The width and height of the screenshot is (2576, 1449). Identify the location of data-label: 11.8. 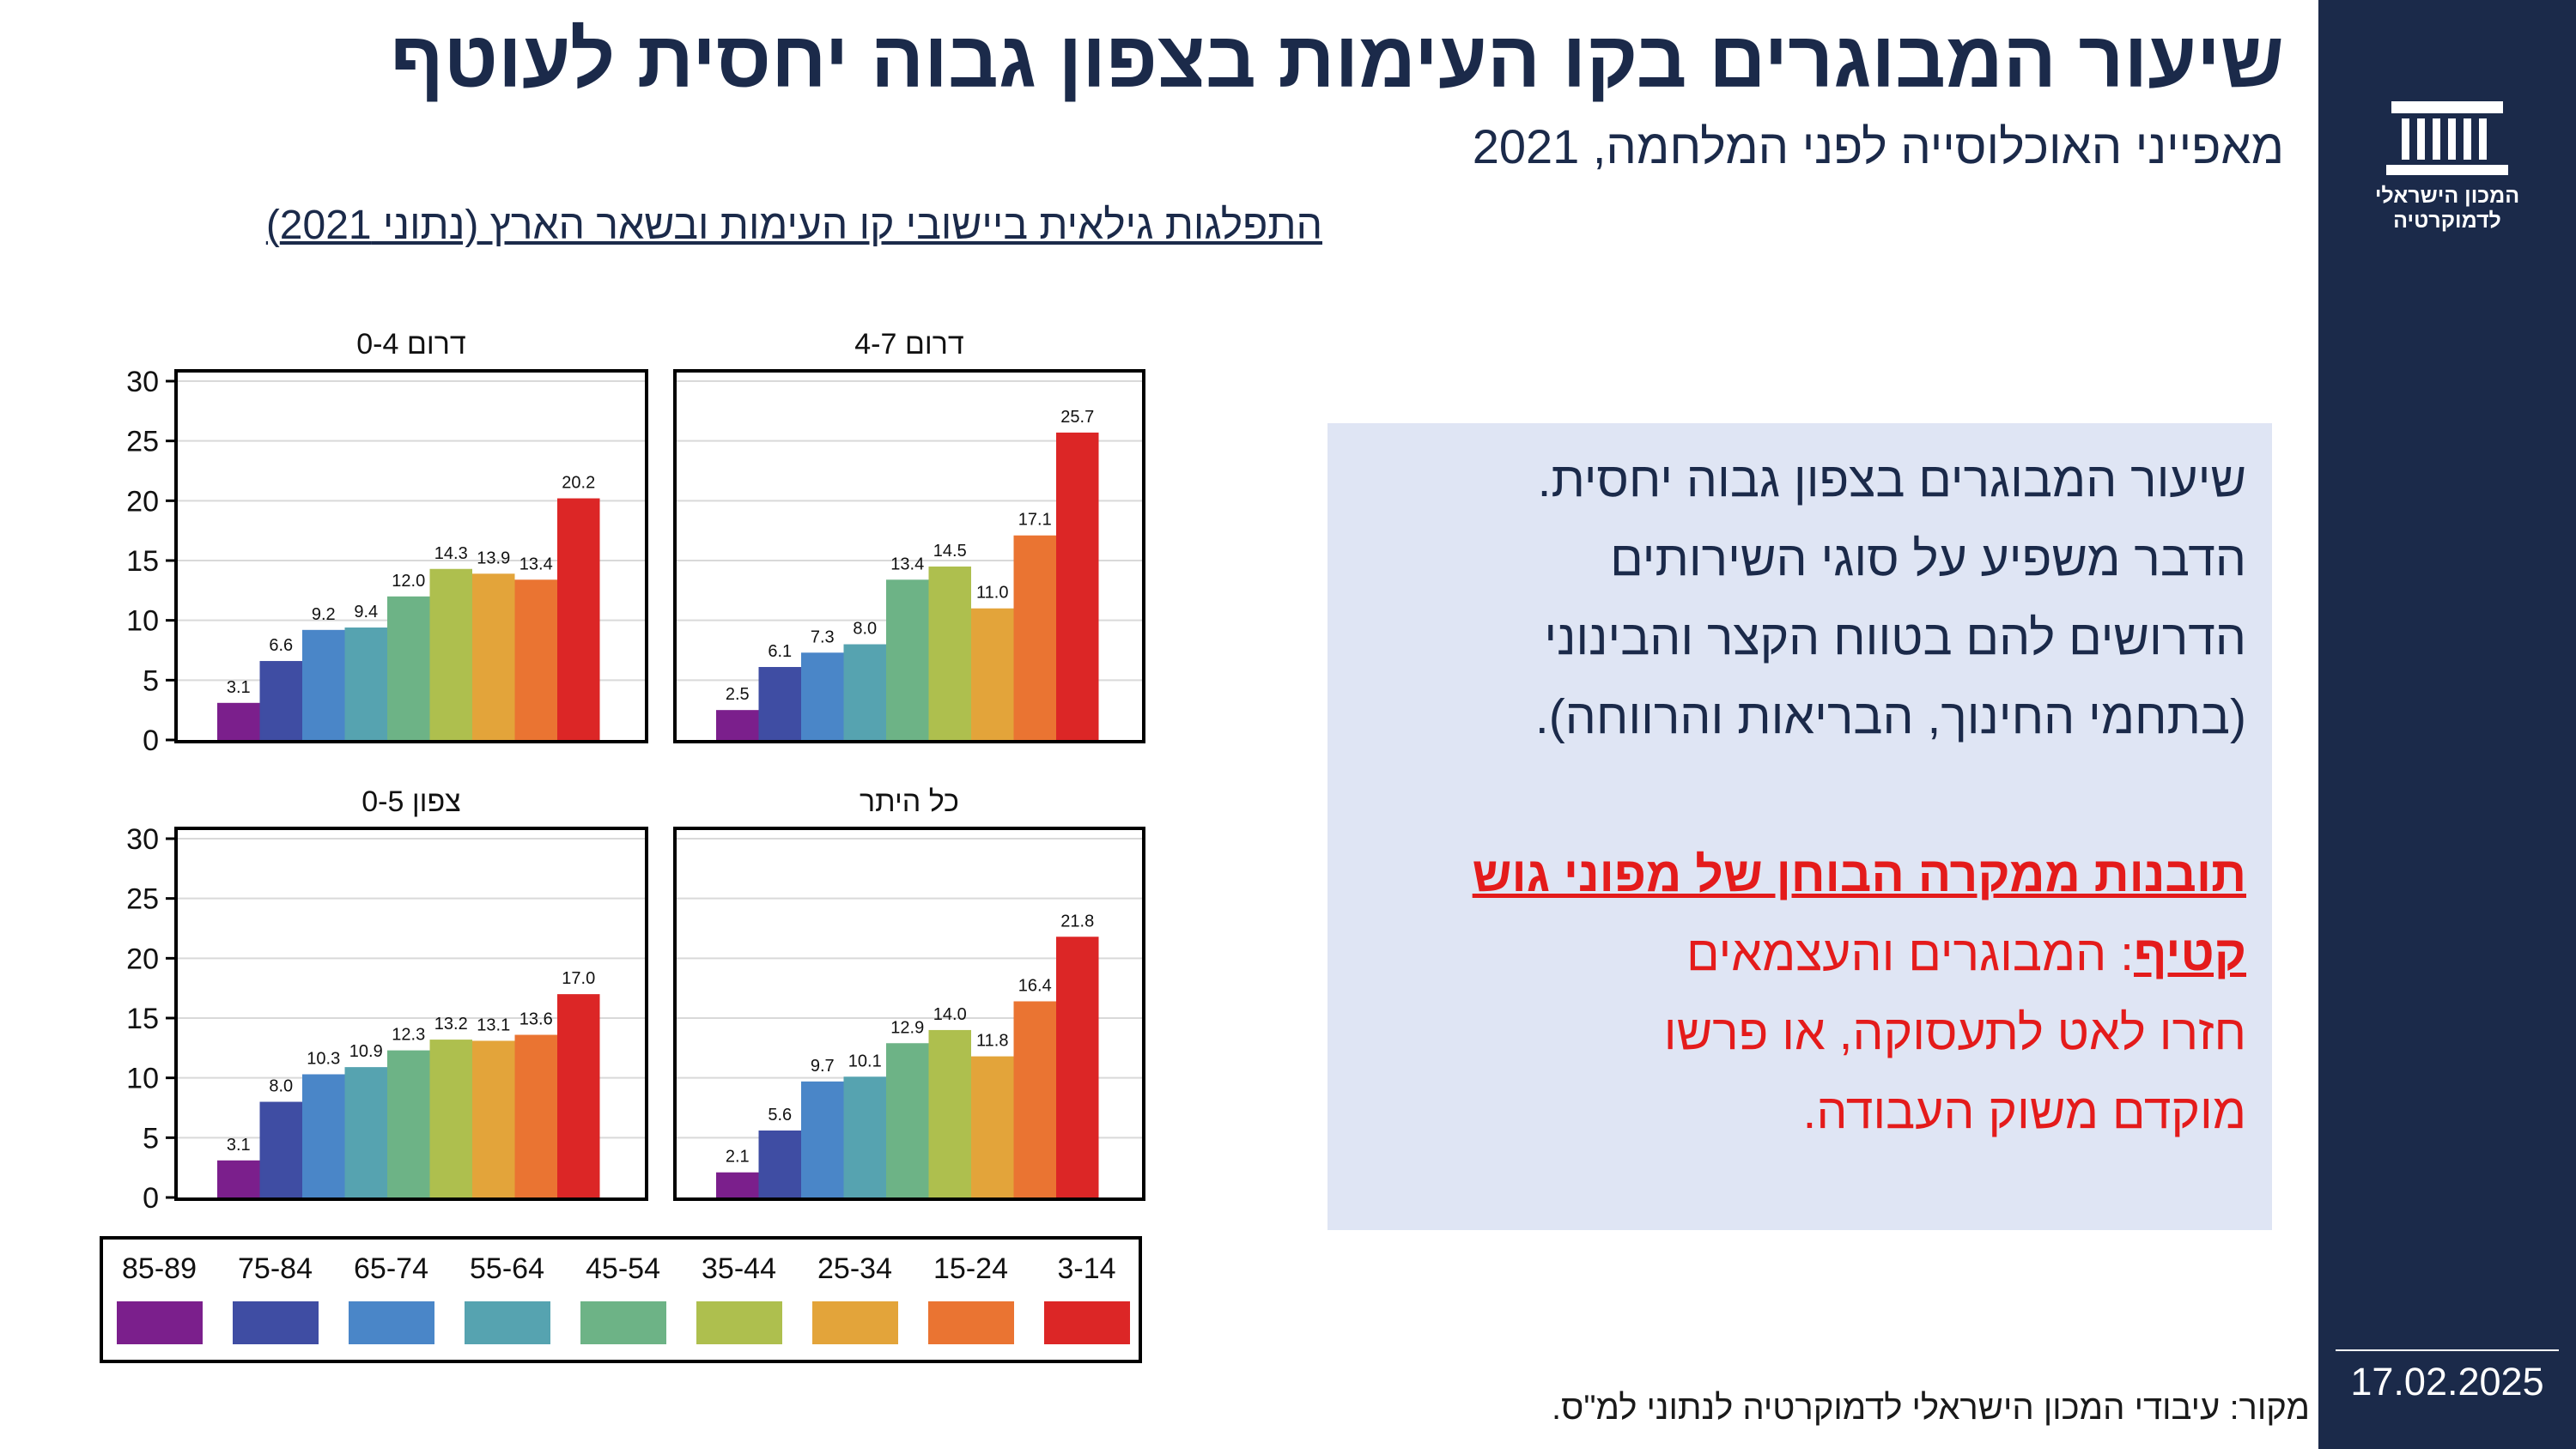
(992, 1041).